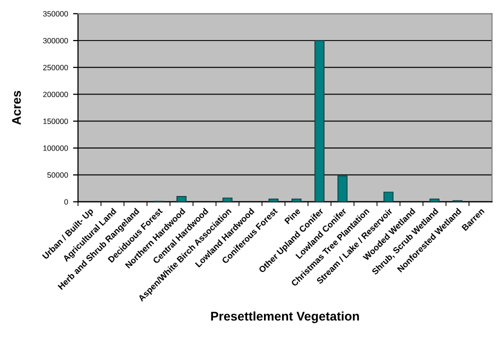 This screenshot has width=500, height=342. Describe the element at coordinates (285, 317) in the screenshot. I see `x-axis-title: Presettlement Vegetation` at that location.